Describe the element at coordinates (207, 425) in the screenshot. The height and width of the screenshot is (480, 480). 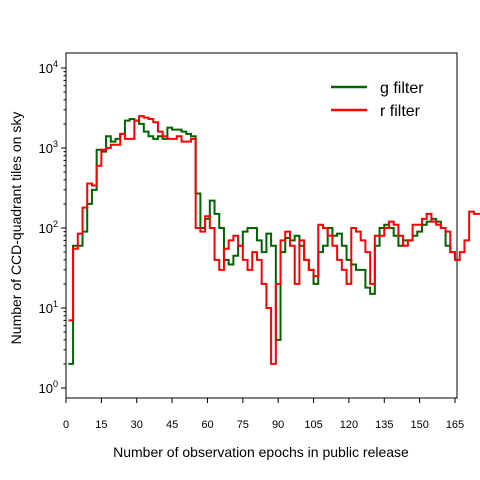
I see `x-tick-label: 60` at that location.